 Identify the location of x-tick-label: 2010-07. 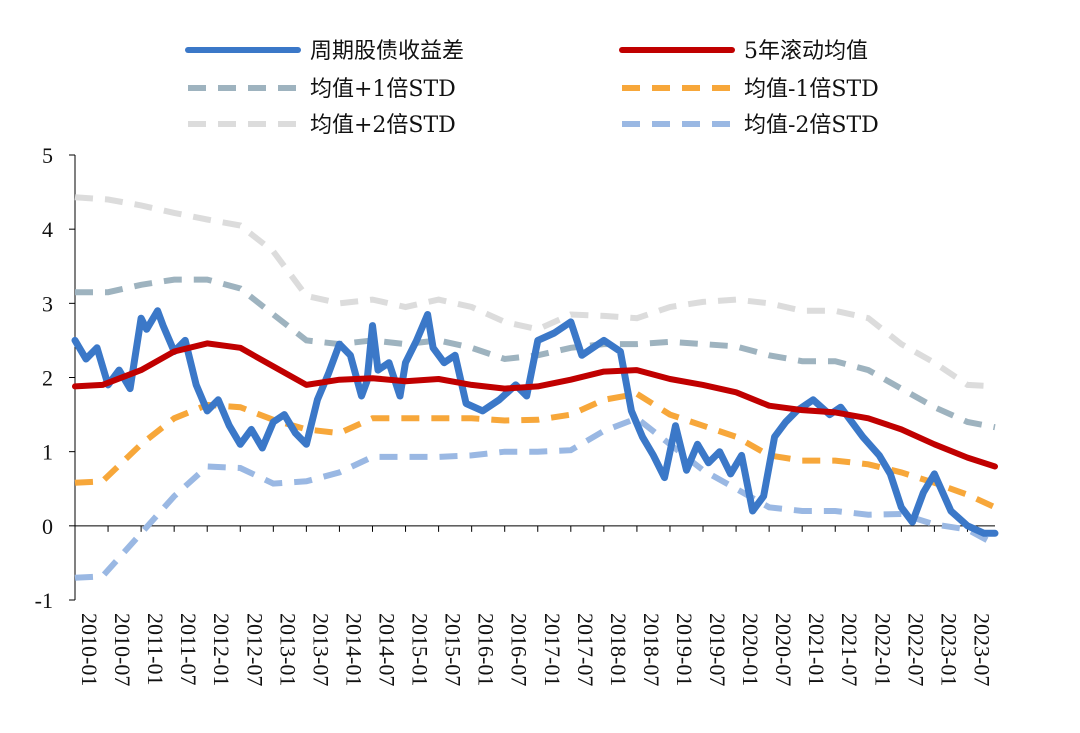
(122, 649).